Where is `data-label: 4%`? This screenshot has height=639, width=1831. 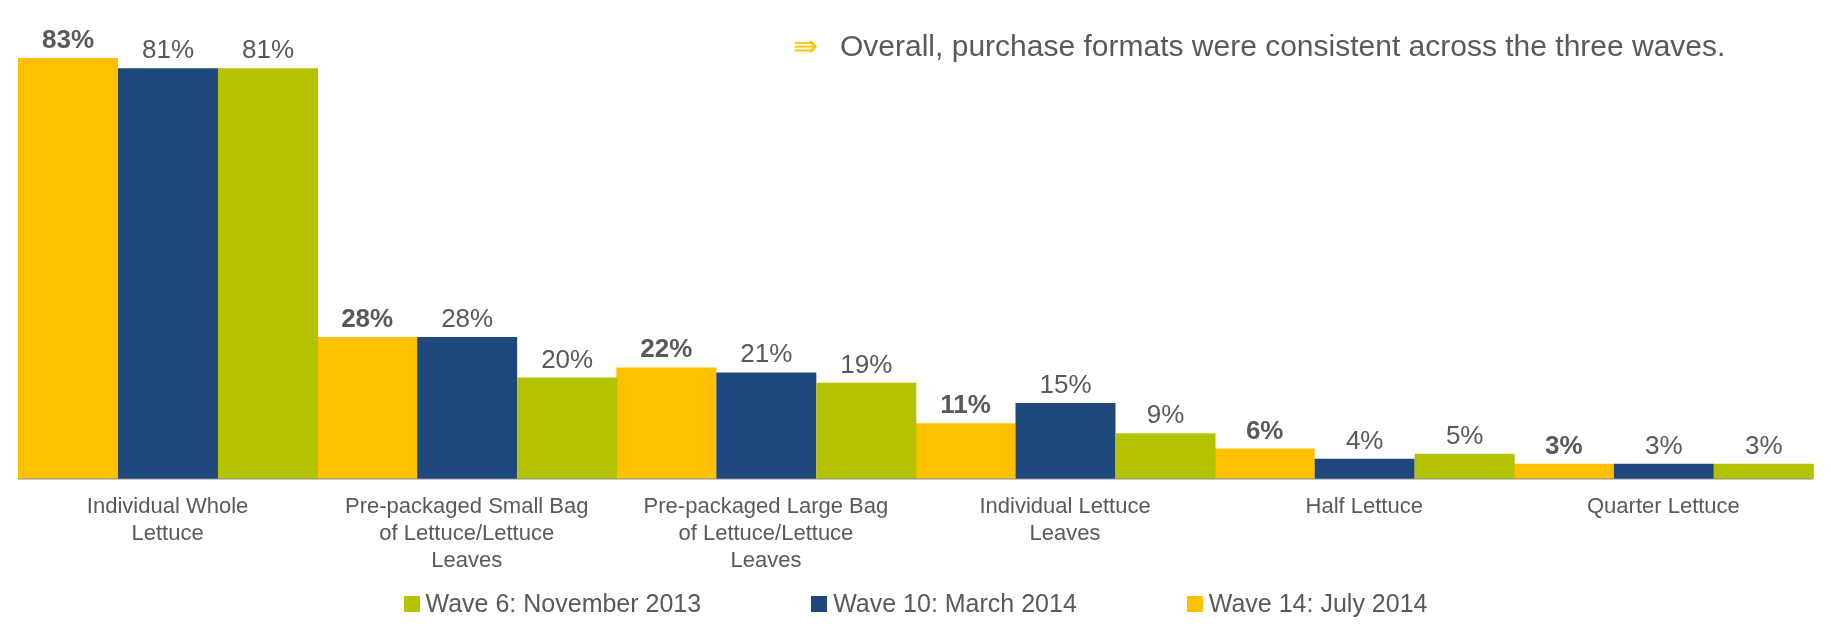
data-label: 4% is located at coordinates (1364, 439).